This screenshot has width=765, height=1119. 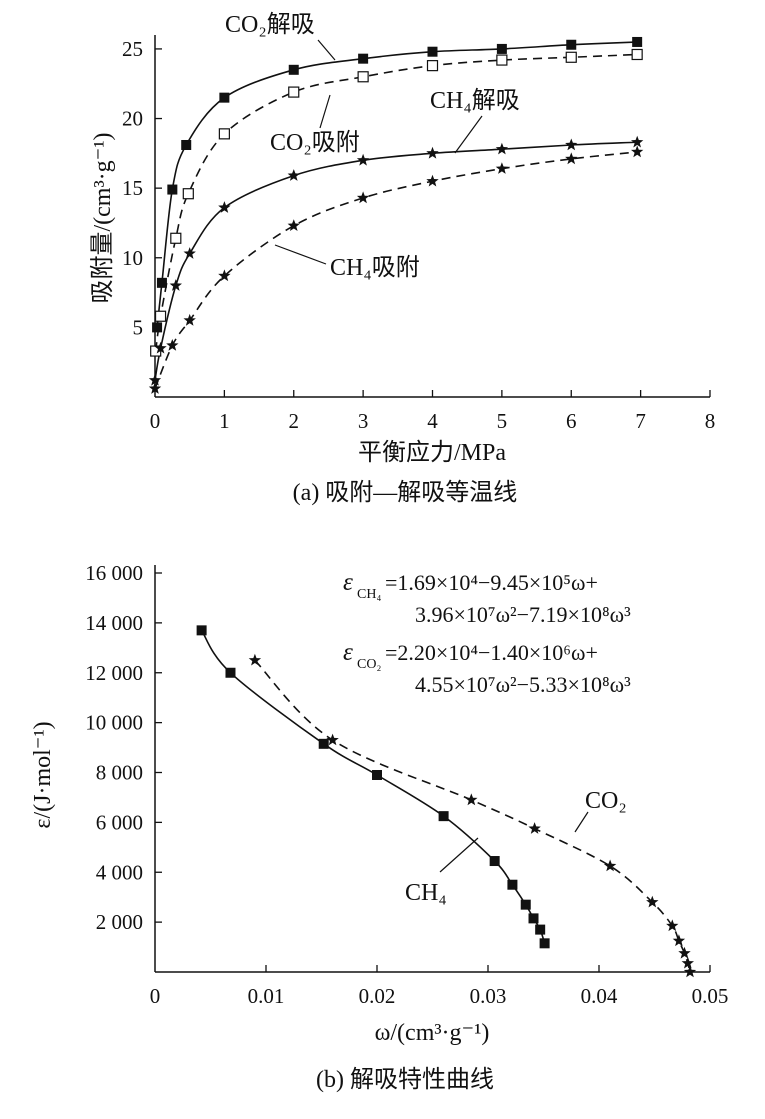 What do you see at coordinates (132, 49) in the screenshot?
I see `a-y-tick-label: 25` at bounding box center [132, 49].